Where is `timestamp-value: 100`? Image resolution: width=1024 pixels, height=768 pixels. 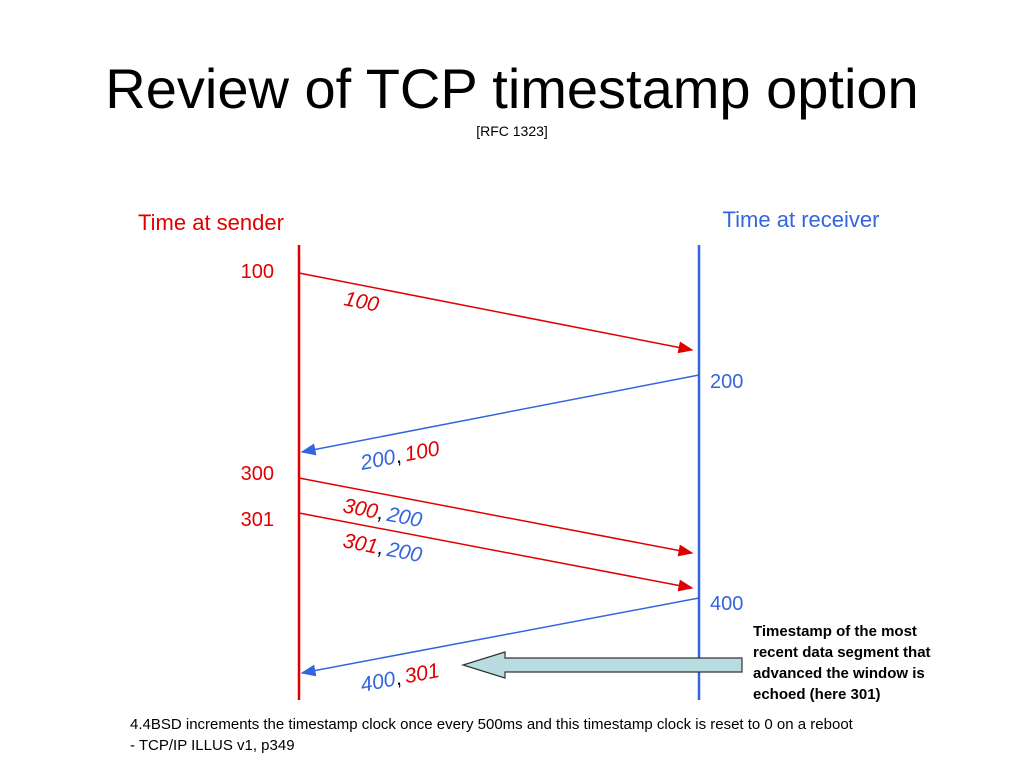
timestamp-value: 100 is located at coordinates (361, 301).